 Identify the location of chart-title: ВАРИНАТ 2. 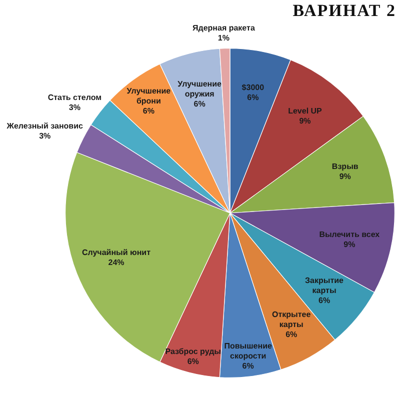
(344, 11).